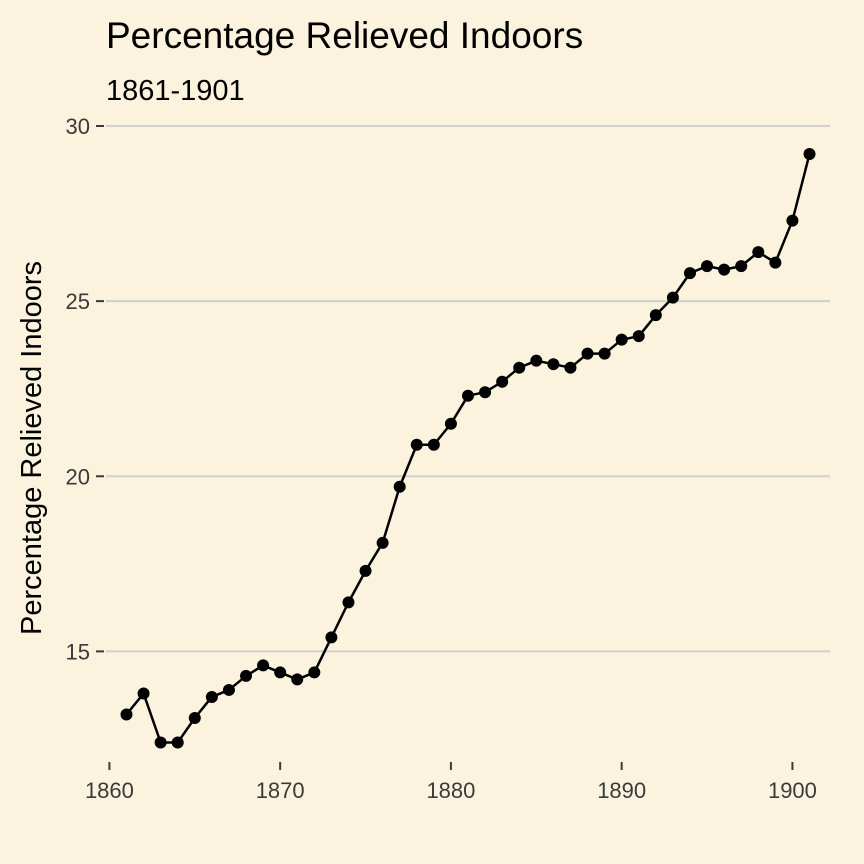  What do you see at coordinates (32, 448) in the screenshot?
I see `y-axis-label: Percentage Relieved Indoors` at bounding box center [32, 448].